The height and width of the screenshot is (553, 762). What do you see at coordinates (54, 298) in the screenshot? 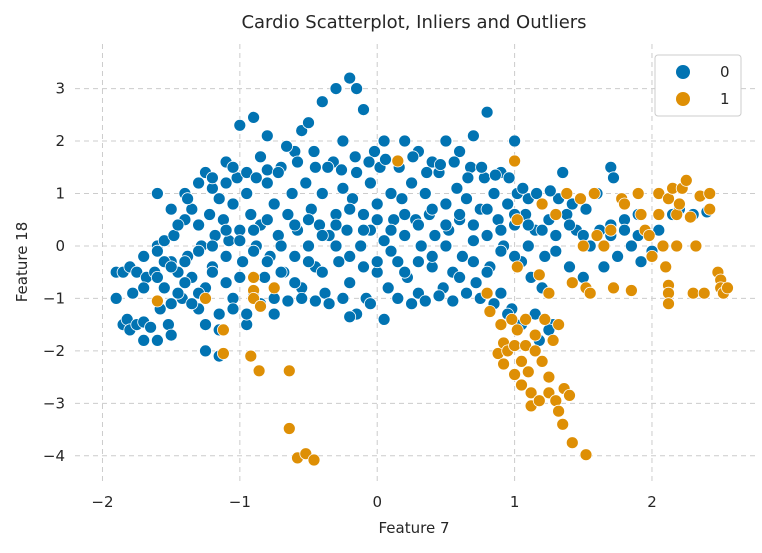
I see `y-tick-label: −1` at bounding box center [54, 298].